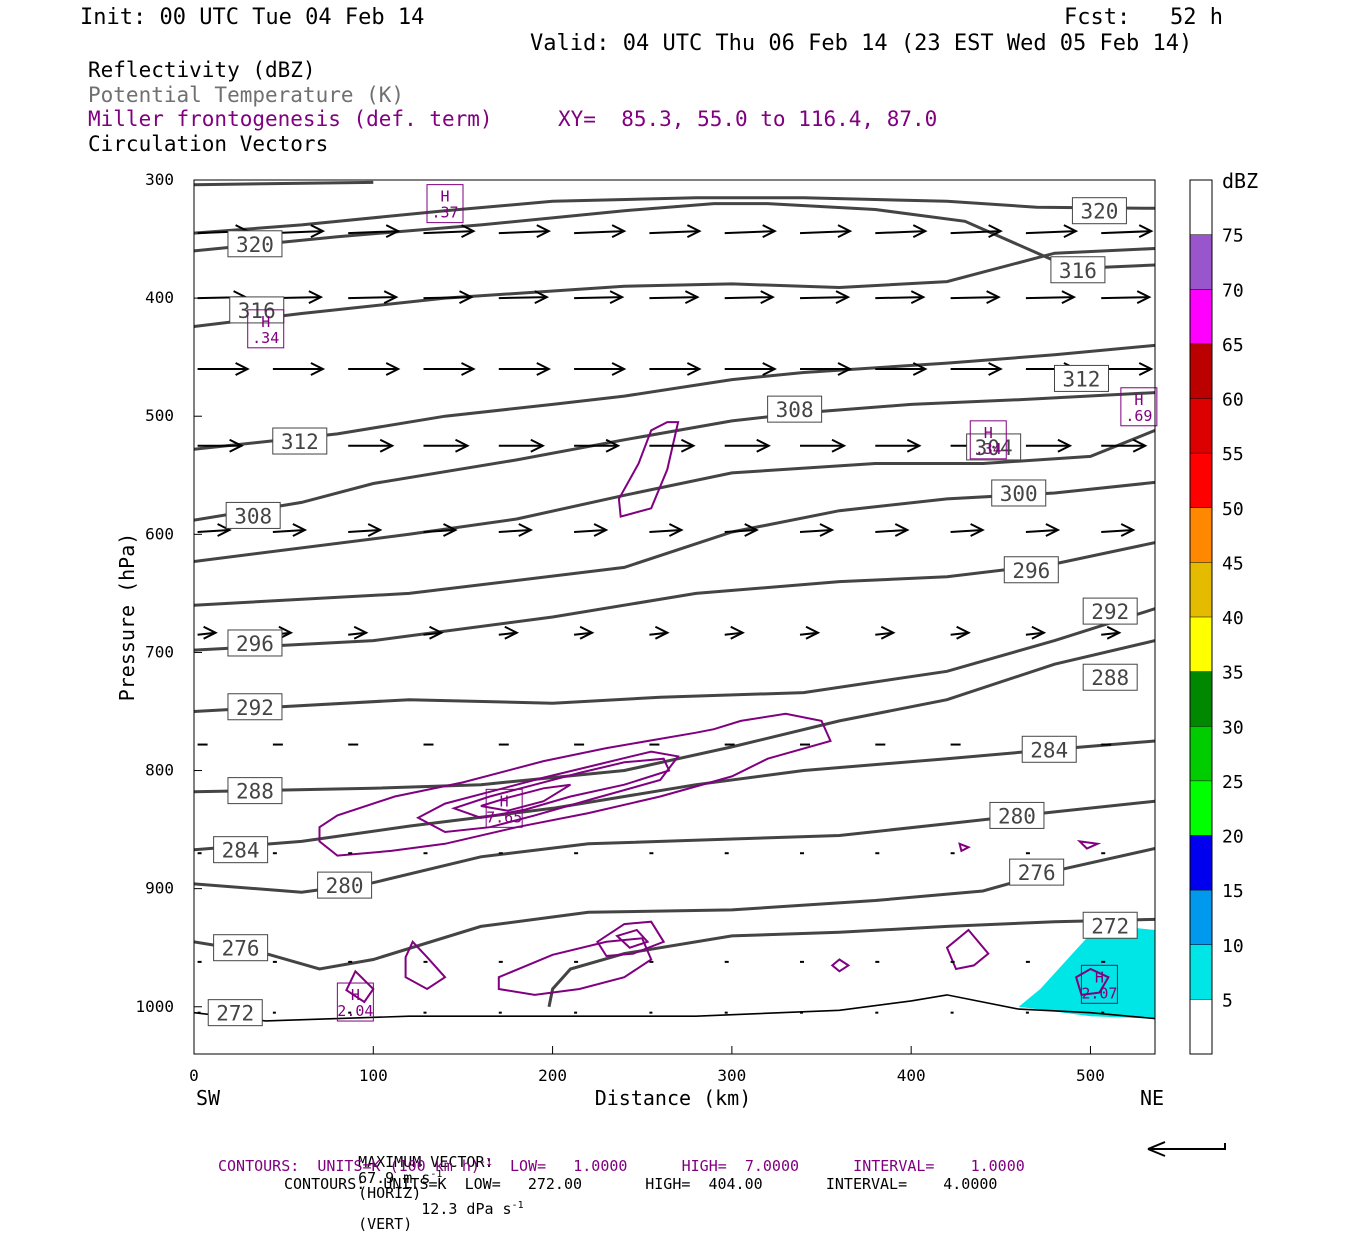 The width and height of the screenshot is (1350, 1233). Describe the element at coordinates (300, 442) in the screenshot. I see `theta-label: 312` at that location.